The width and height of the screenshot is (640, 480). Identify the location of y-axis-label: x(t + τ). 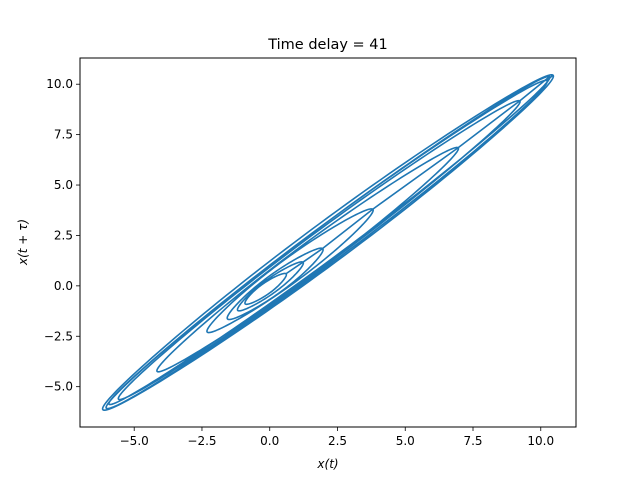
(23, 242).